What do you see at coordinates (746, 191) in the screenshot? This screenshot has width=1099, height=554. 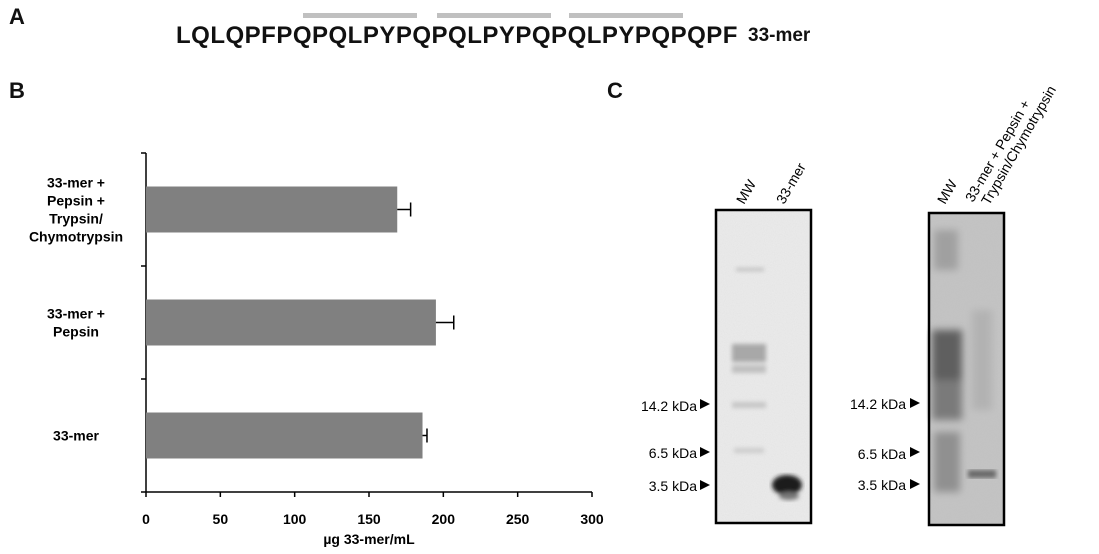 I see `gel1-lane-label-mw: MW` at bounding box center [746, 191].